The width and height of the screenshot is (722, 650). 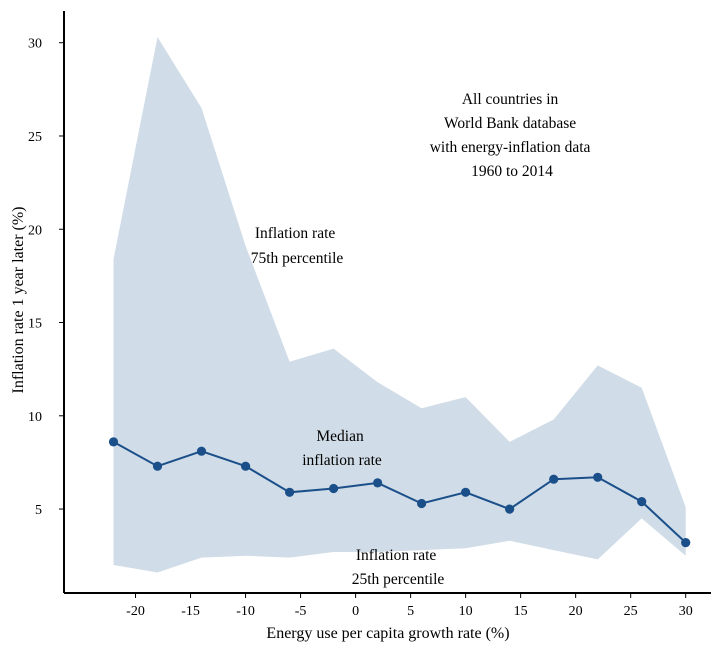 What do you see at coordinates (355, 611) in the screenshot?
I see `x-tick-label: 0` at bounding box center [355, 611].